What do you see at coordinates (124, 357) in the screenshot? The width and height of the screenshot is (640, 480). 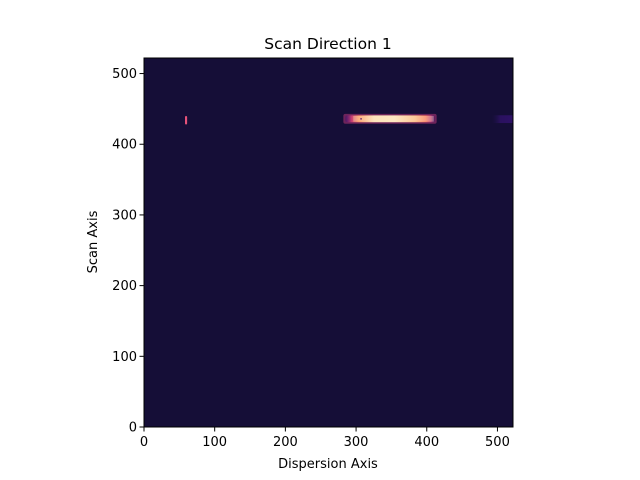 I see `y-tick-label: 100` at bounding box center [124, 357].